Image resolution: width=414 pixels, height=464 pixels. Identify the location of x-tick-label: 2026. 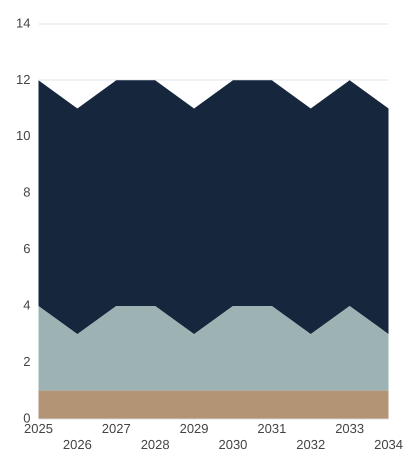
(77, 444).